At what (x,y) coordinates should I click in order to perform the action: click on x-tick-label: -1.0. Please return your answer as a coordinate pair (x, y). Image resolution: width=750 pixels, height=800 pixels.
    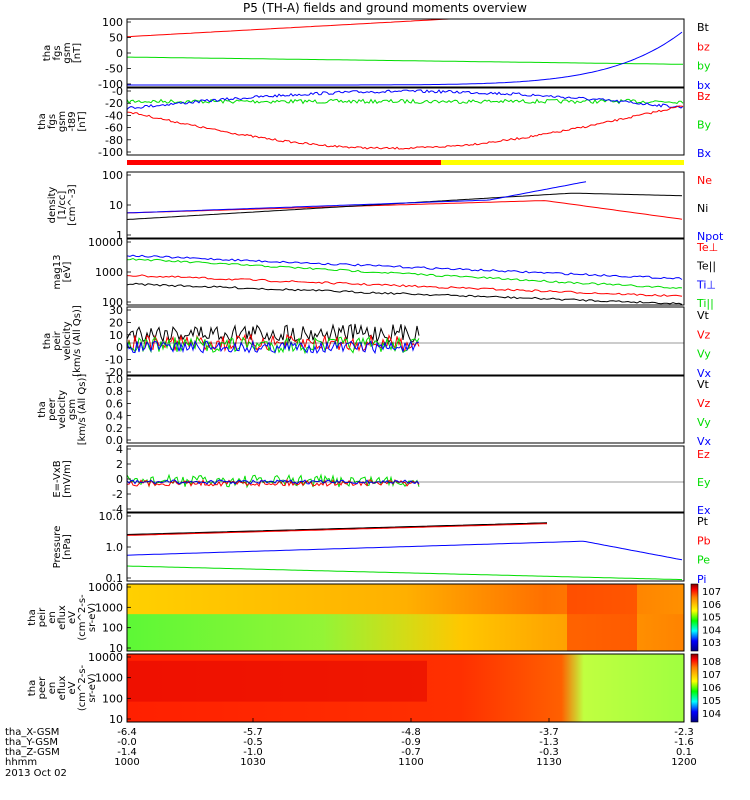
    Looking at the image, I should click on (253, 752).